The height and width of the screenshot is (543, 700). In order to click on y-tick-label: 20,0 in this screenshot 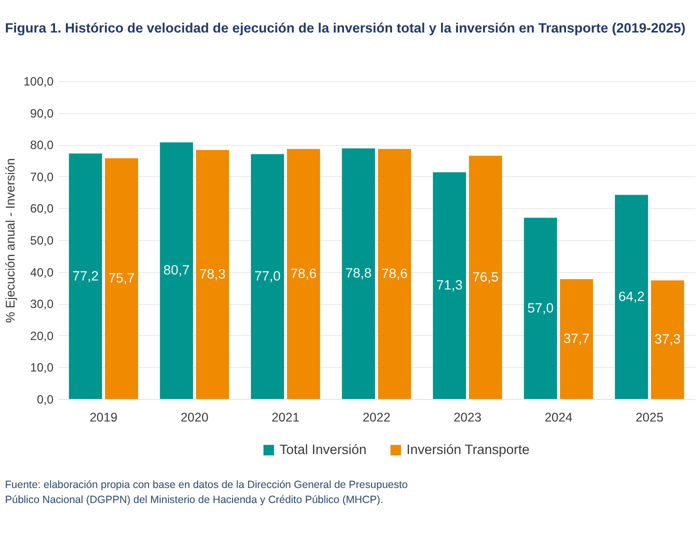, I will do `click(42, 335)`.